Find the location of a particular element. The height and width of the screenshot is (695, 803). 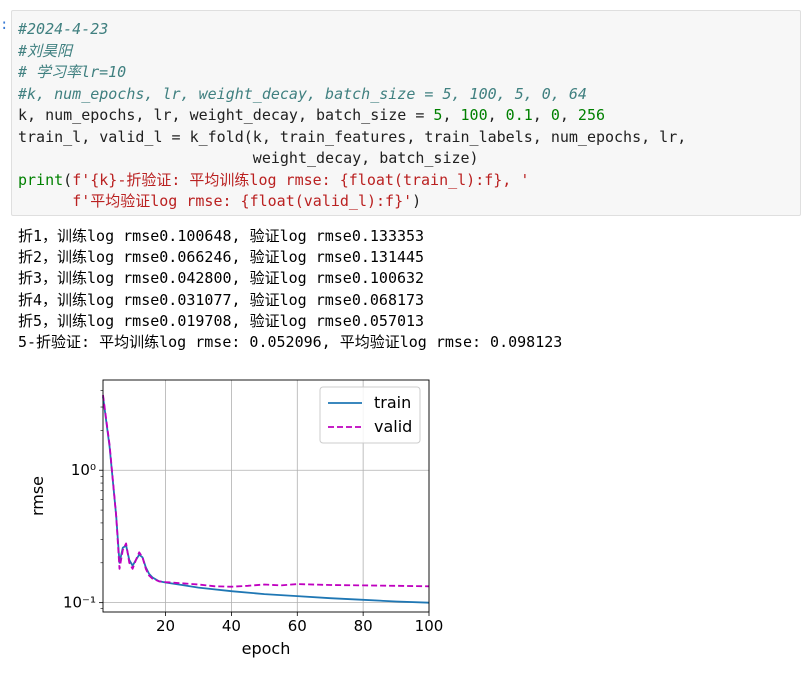

code-comment-lr: # 学习率lr=10 is located at coordinates (72, 72).